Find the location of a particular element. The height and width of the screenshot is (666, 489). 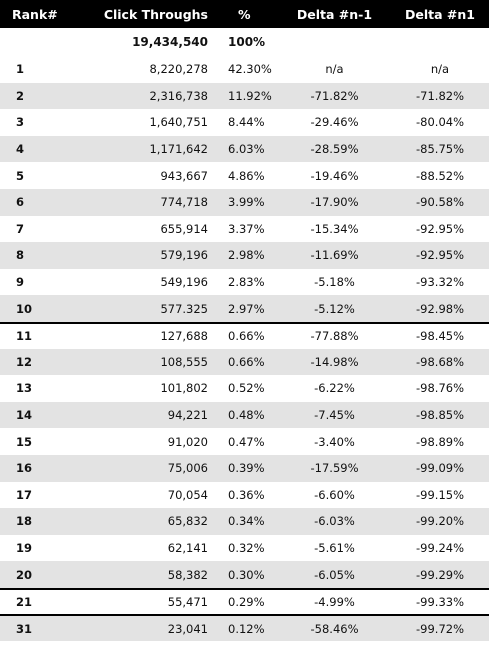

total-row: 19,434,540 100% is located at coordinates (244, 42).